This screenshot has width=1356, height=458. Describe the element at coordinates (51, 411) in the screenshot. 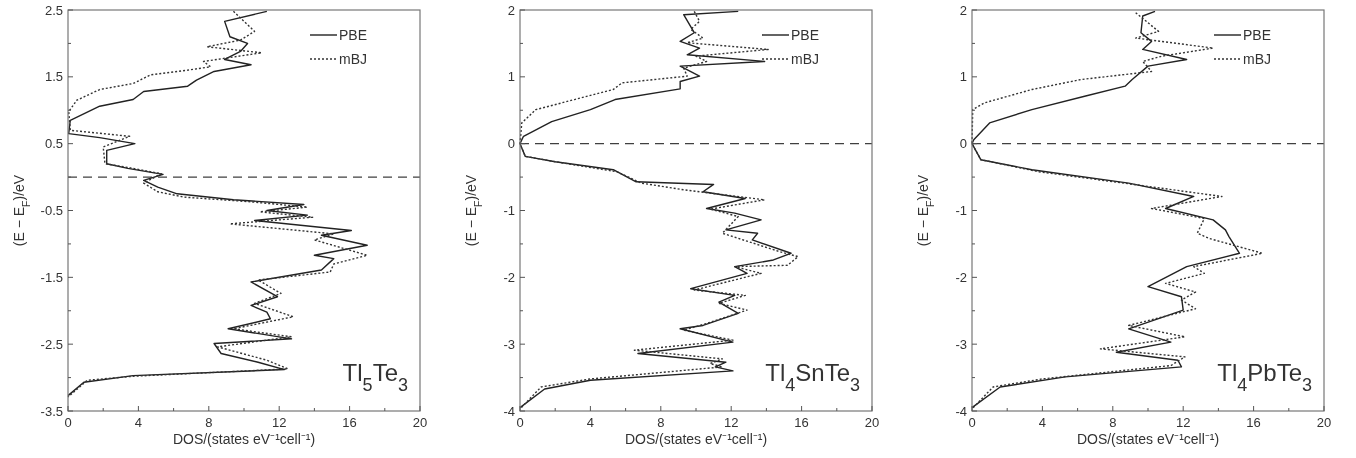

I see `y-tick-label: -3.5` at that location.